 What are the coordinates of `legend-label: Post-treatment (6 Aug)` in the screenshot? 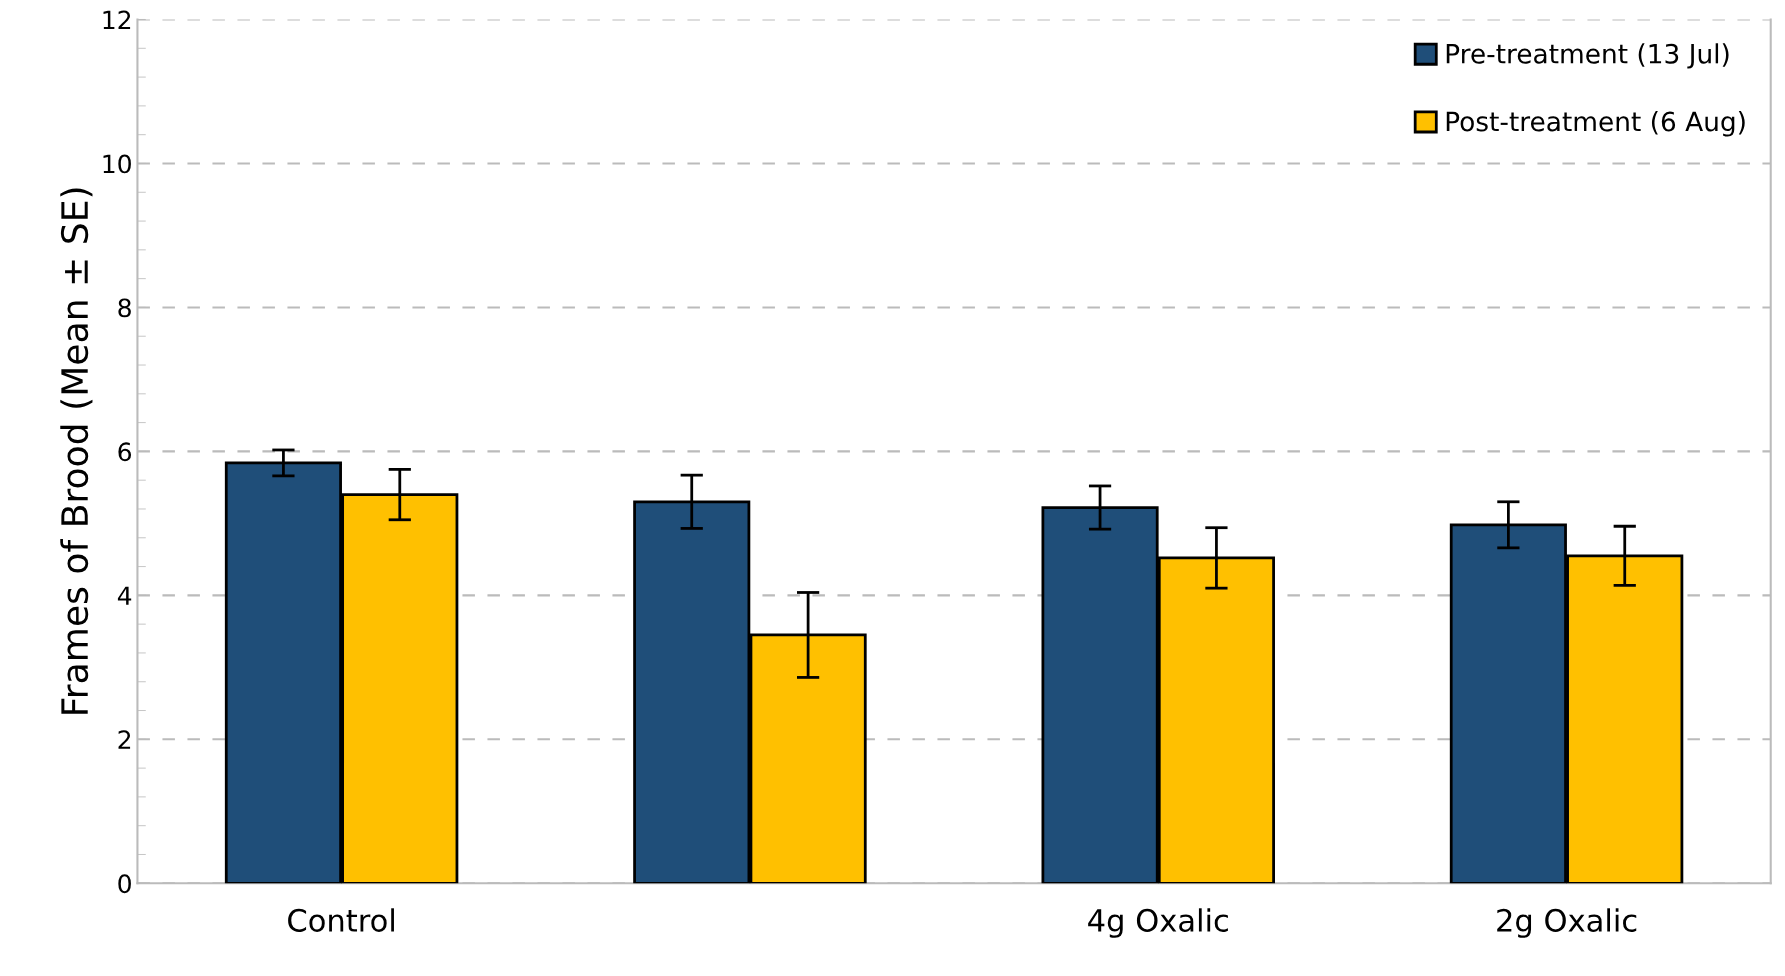 It's located at (1595, 124).